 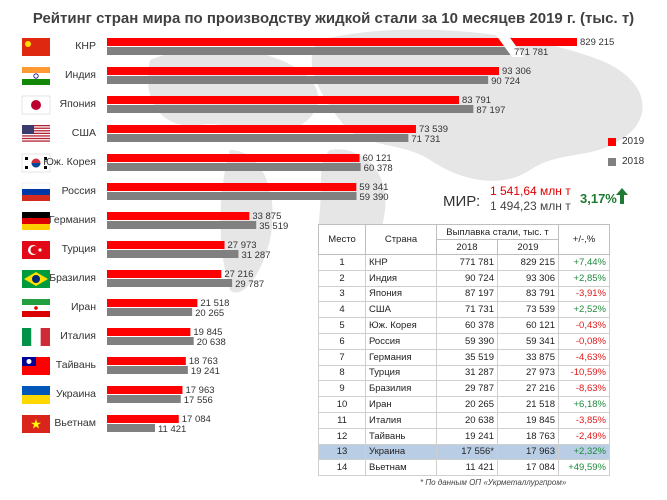 I want to click on data-label-2018: 90 724, so click(x=505, y=81).